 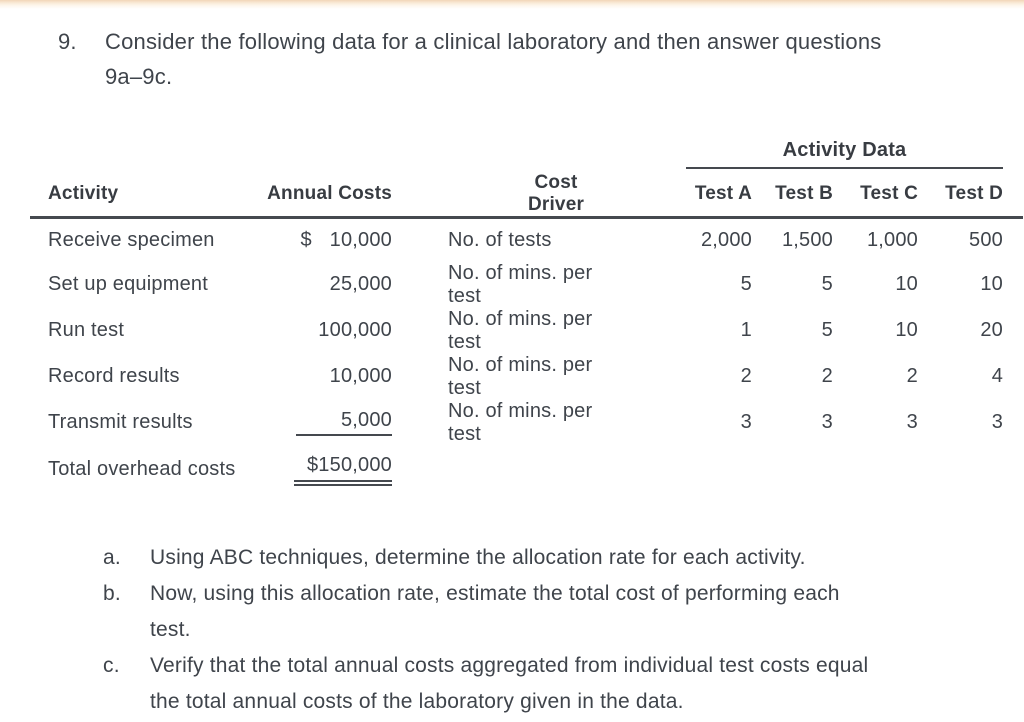 I want to click on cell-activity: Transmit results, so click(x=120, y=422).